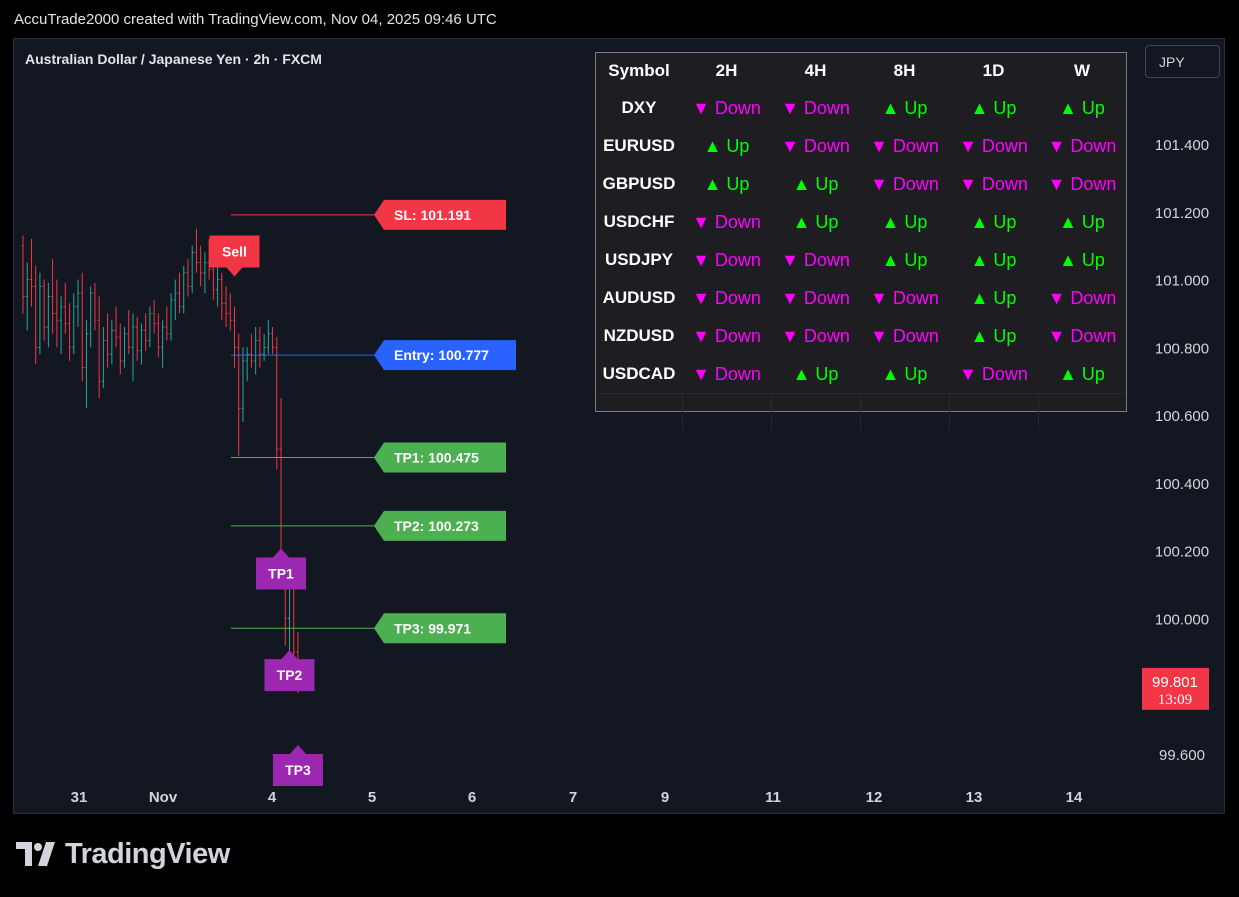 The image size is (1239, 897). I want to click on level-tag-sl, so click(440, 214).